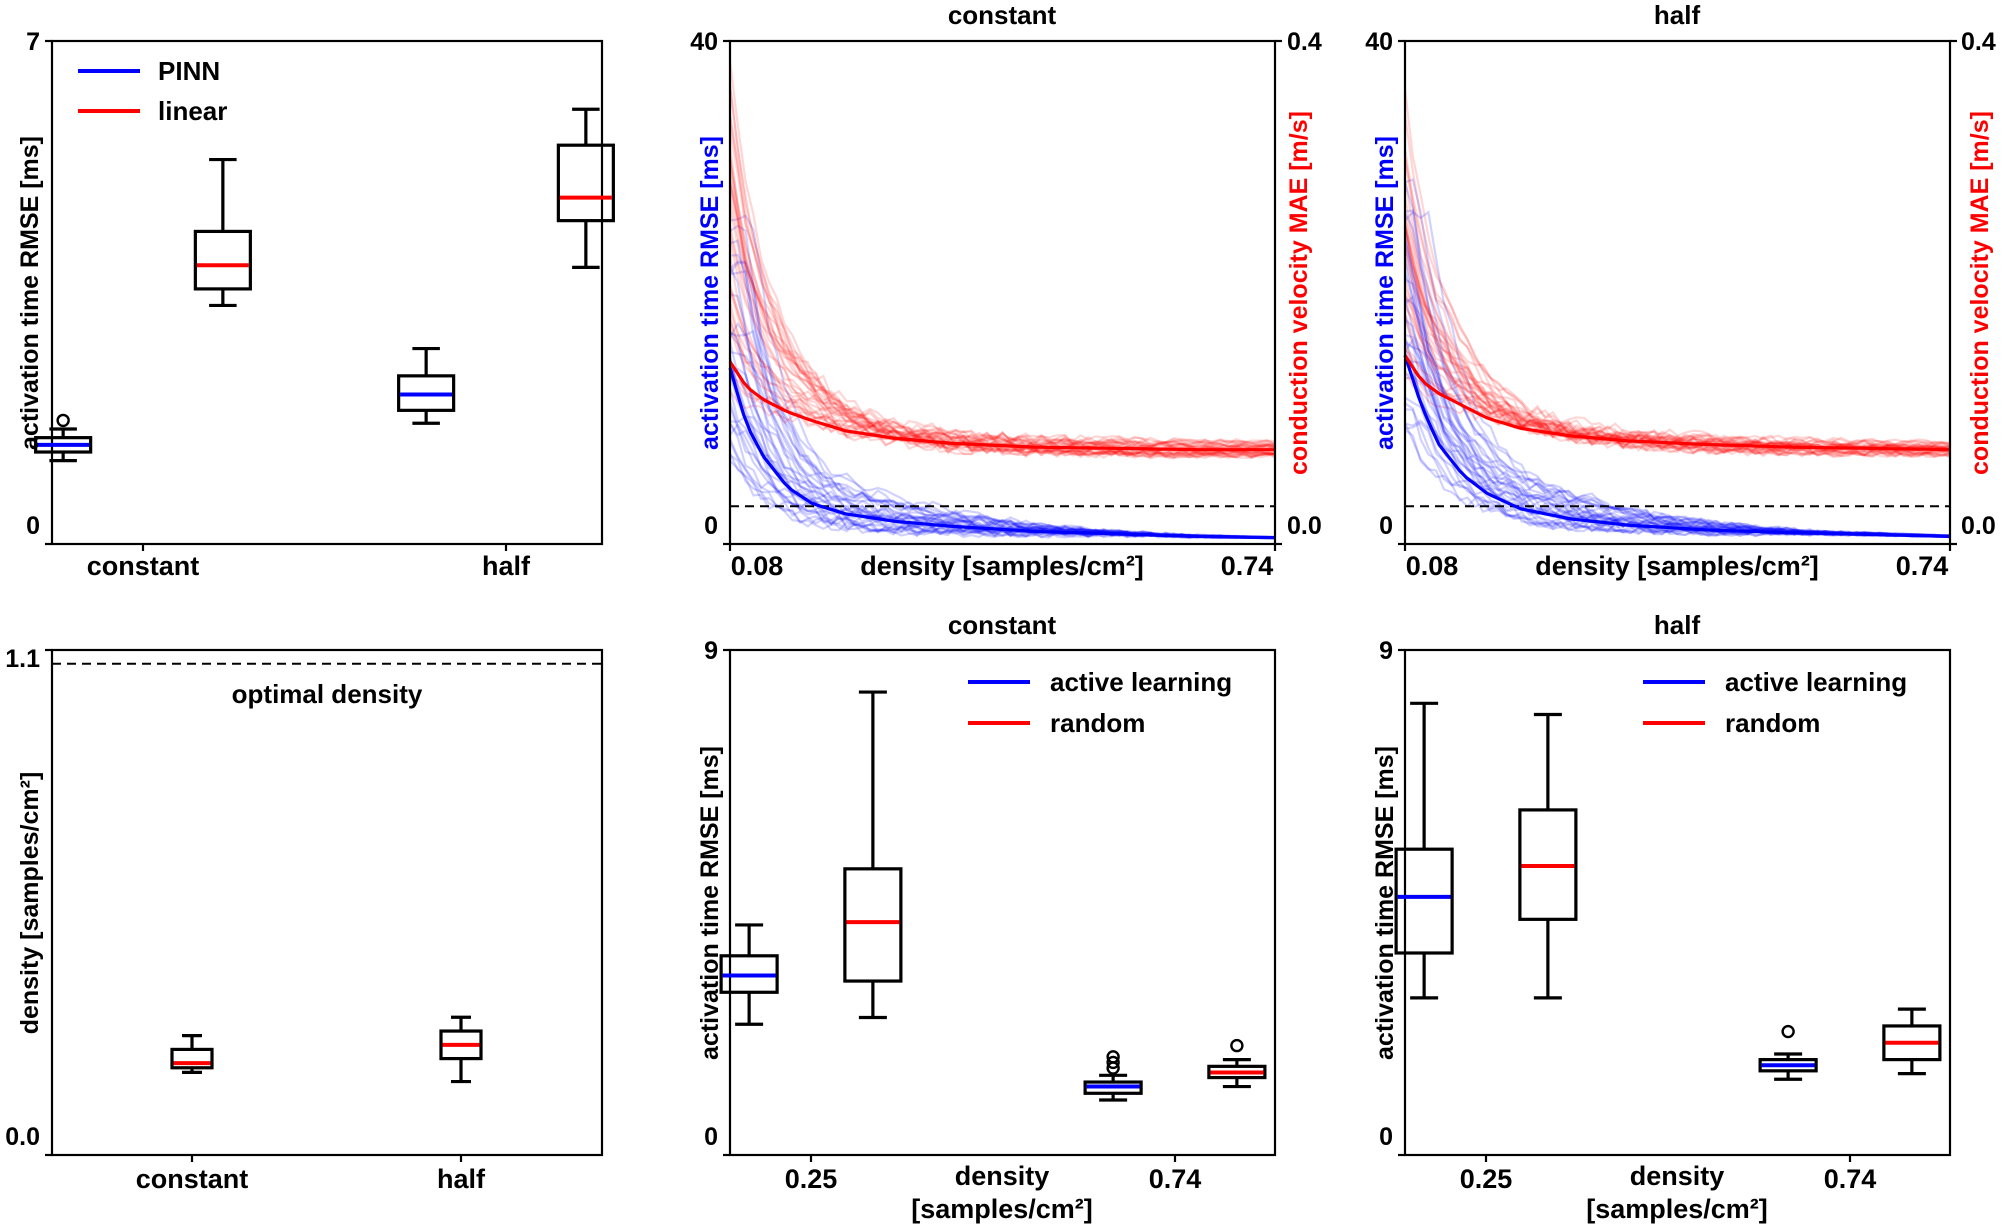  What do you see at coordinates (1775, 702) in the screenshot?
I see `legend: active learning random` at bounding box center [1775, 702].